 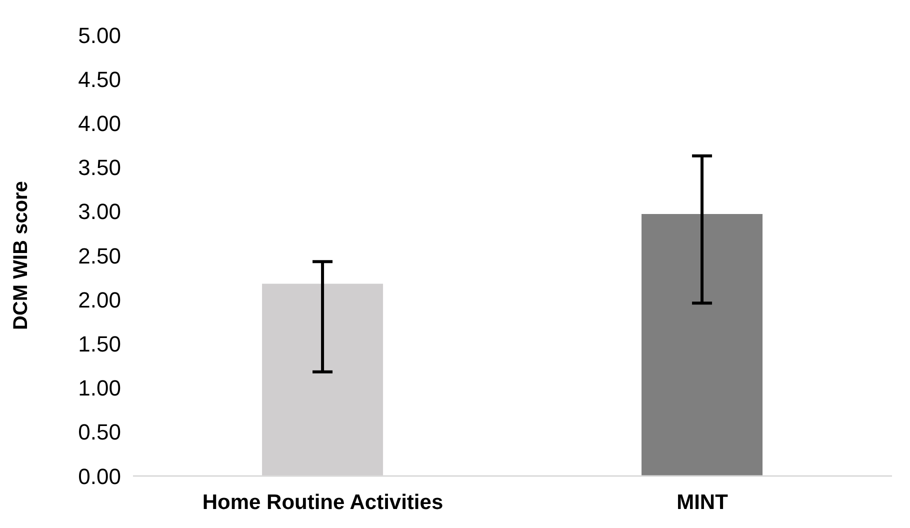 What do you see at coordinates (99, 476) in the screenshot?
I see `y-tick-label: 0.00` at bounding box center [99, 476].